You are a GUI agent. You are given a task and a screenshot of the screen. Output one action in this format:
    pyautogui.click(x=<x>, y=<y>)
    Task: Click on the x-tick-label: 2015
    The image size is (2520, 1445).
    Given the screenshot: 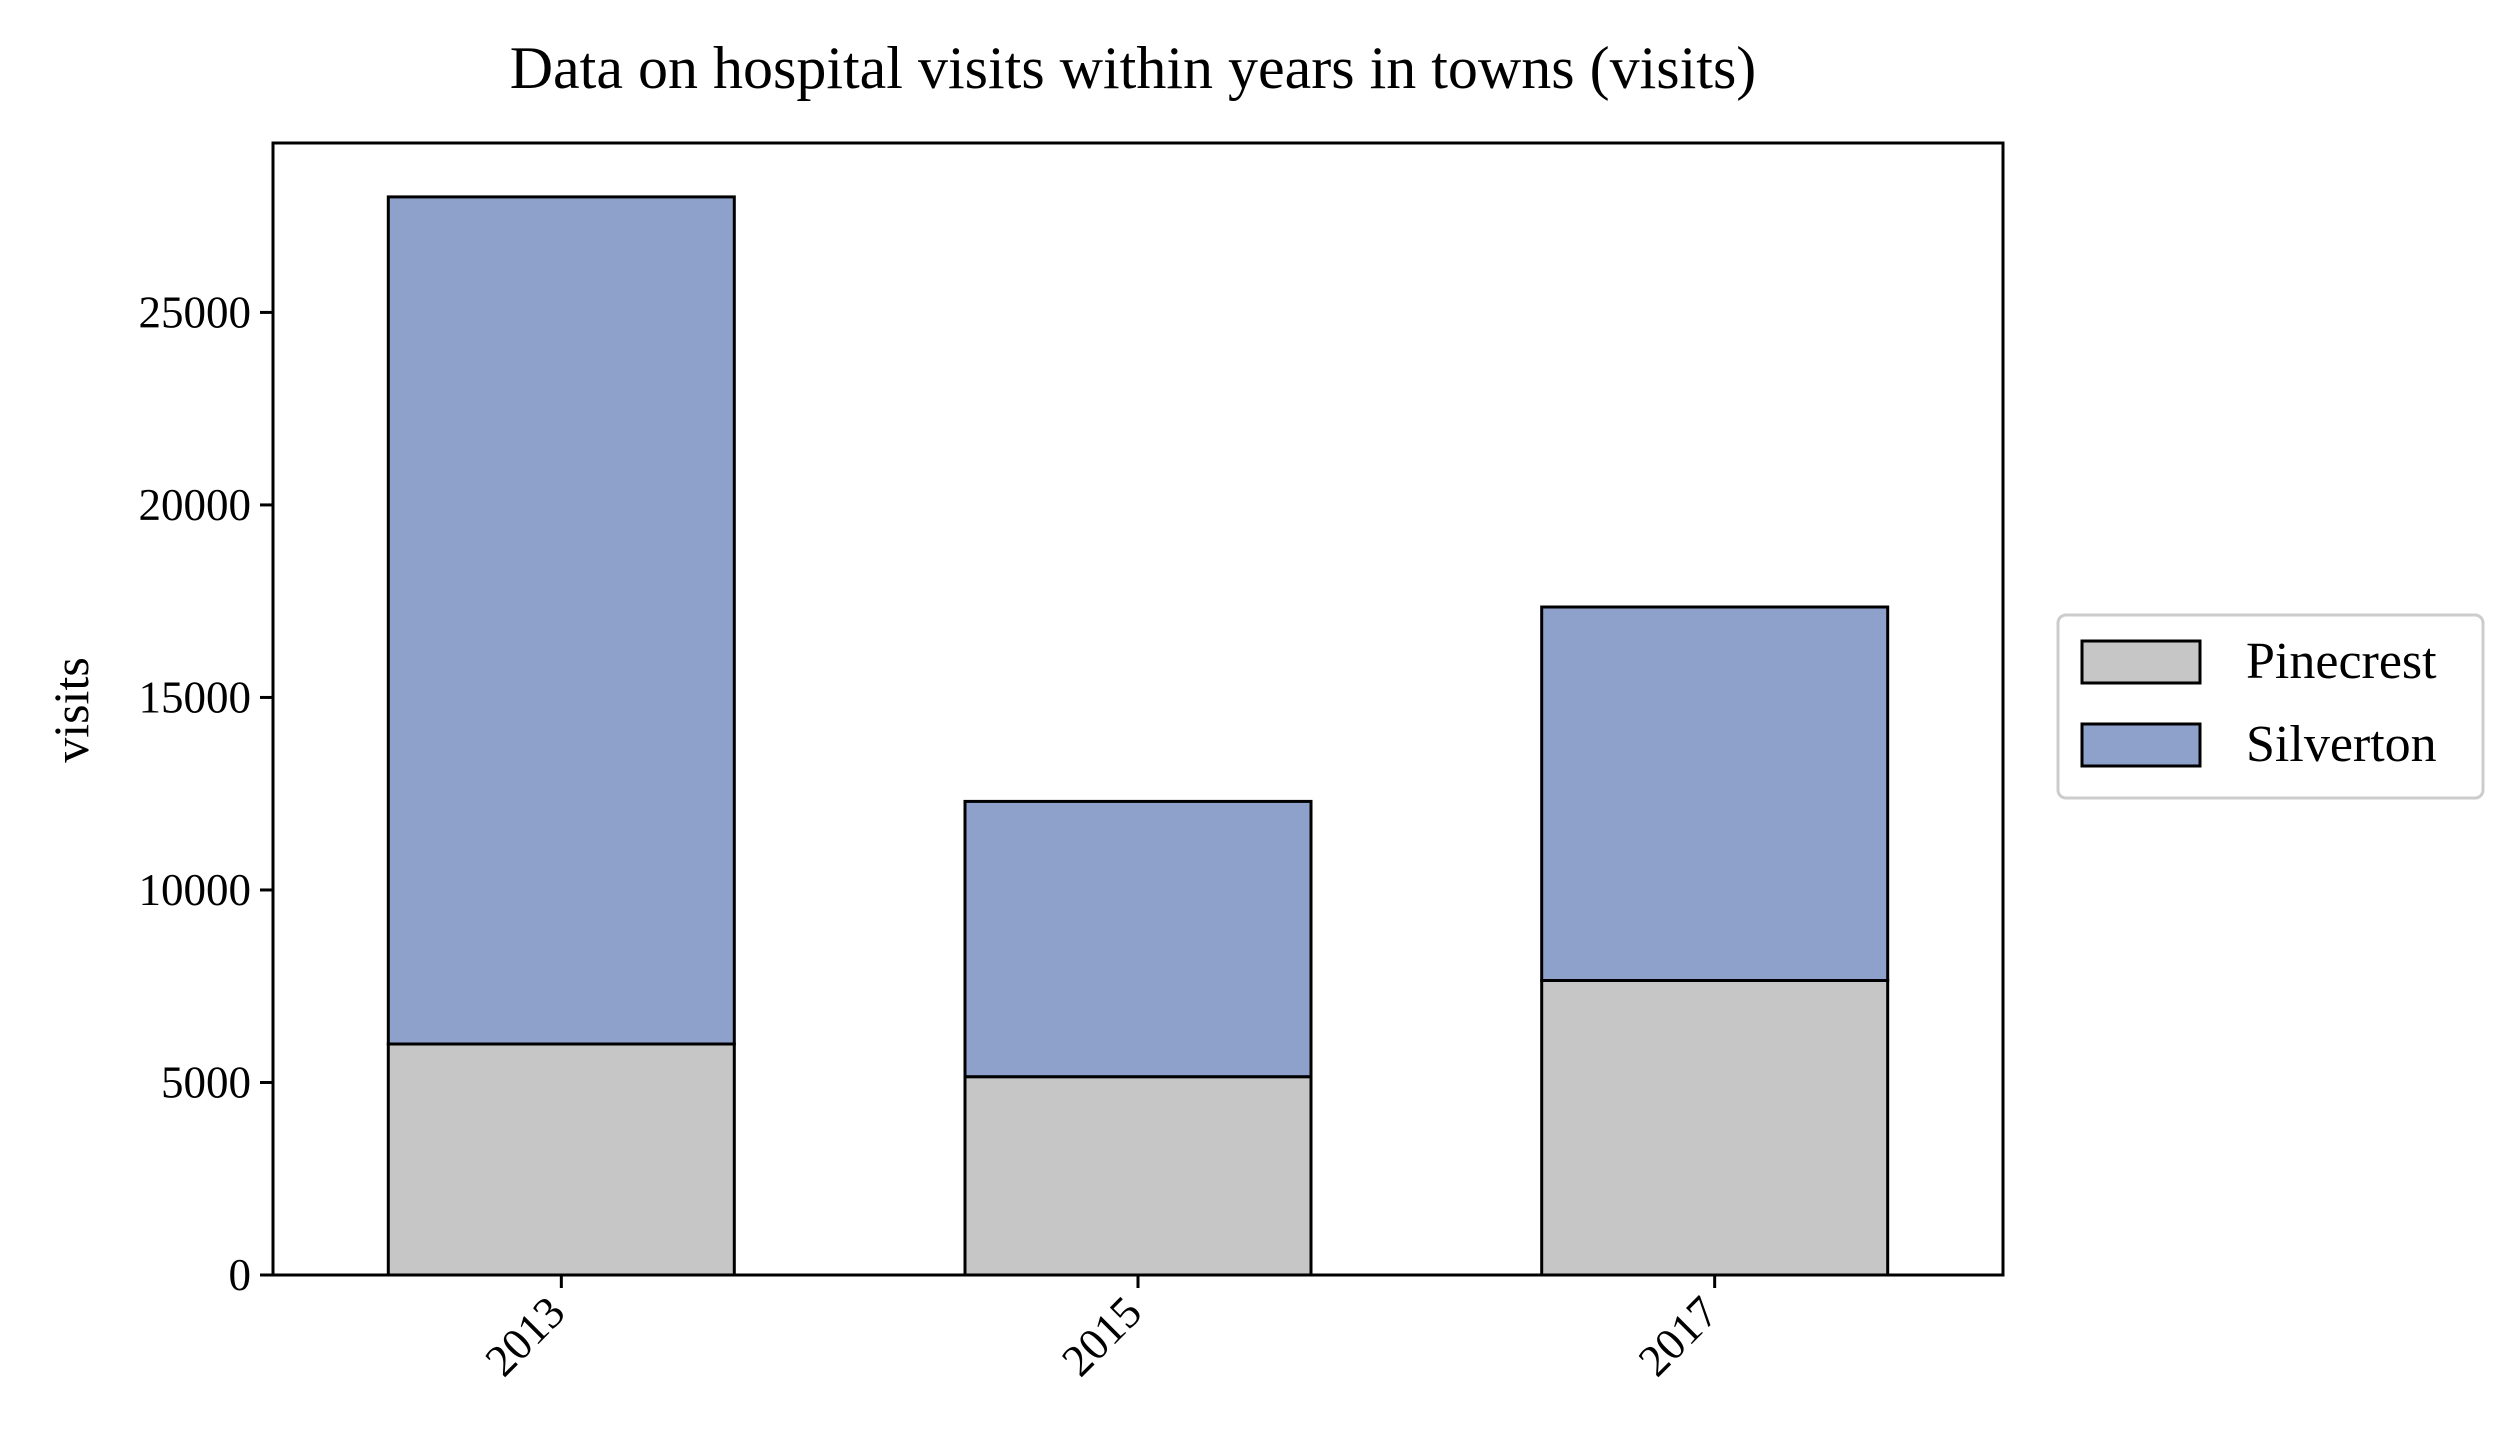 What is the action you would take?
    pyautogui.click(x=1101, y=1336)
    